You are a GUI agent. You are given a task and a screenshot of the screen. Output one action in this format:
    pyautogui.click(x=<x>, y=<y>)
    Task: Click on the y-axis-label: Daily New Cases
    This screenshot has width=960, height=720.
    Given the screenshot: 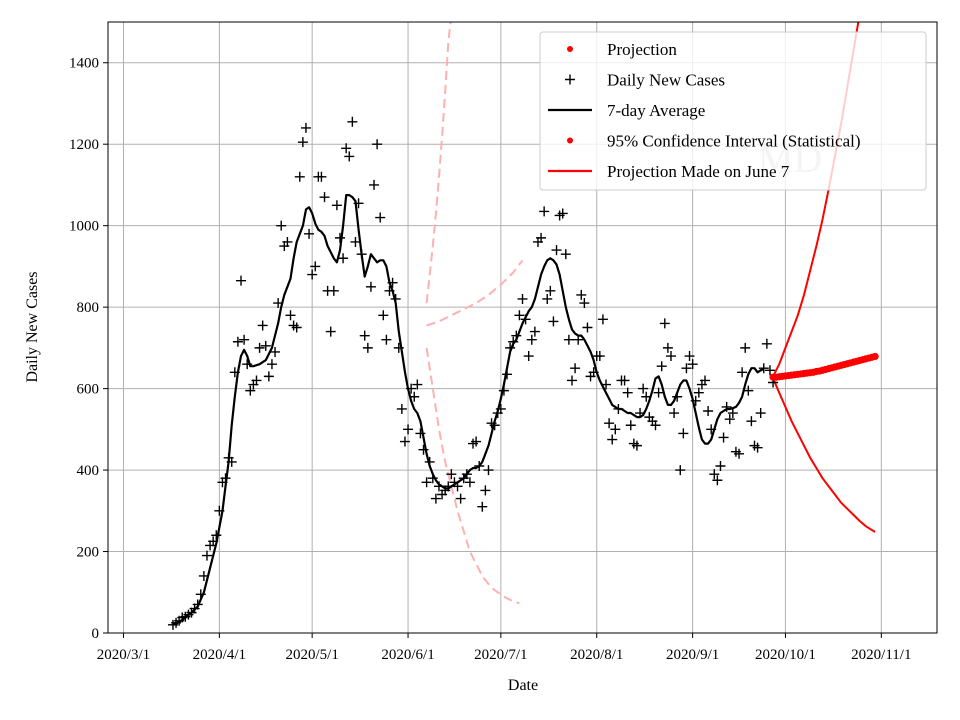 What is the action you would take?
    pyautogui.click(x=32, y=326)
    